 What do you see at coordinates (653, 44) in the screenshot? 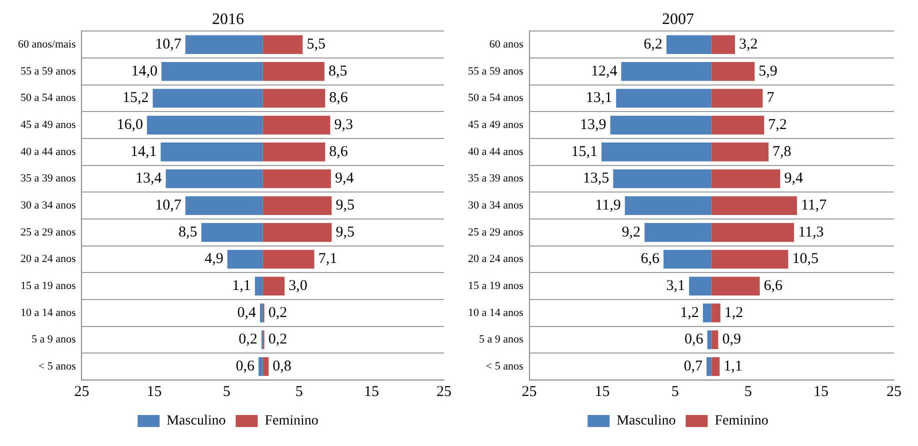
I see `data-label: 6,2` at bounding box center [653, 44].